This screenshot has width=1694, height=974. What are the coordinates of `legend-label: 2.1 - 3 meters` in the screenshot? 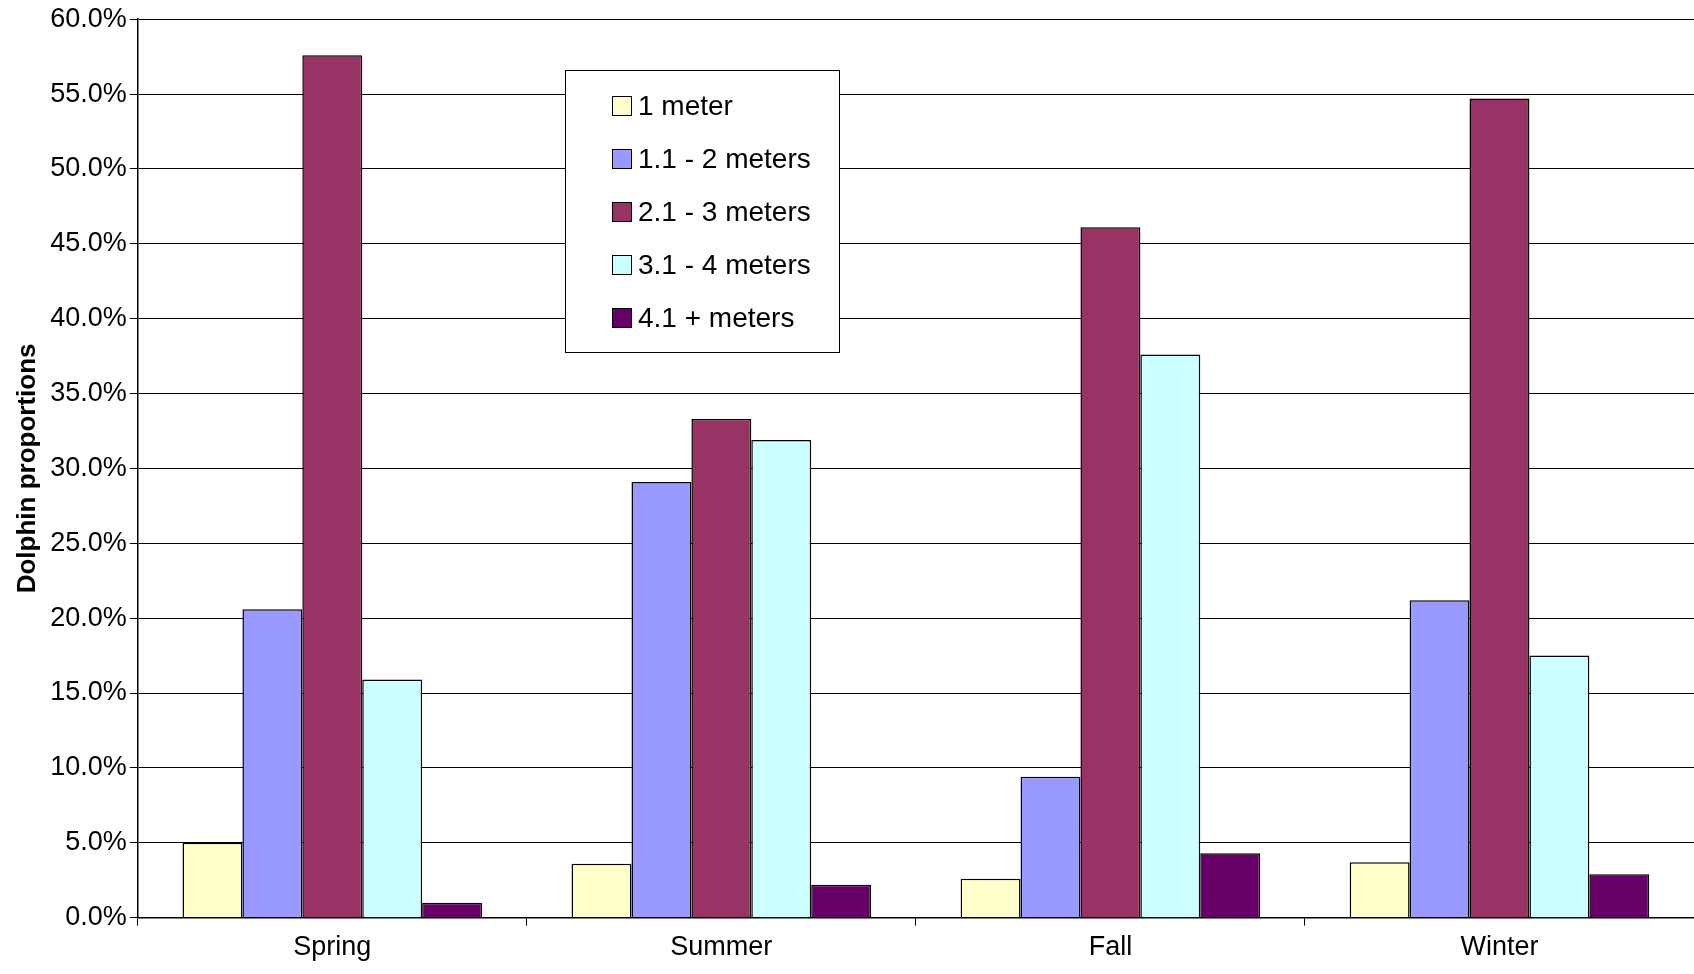 It's located at (724, 211).